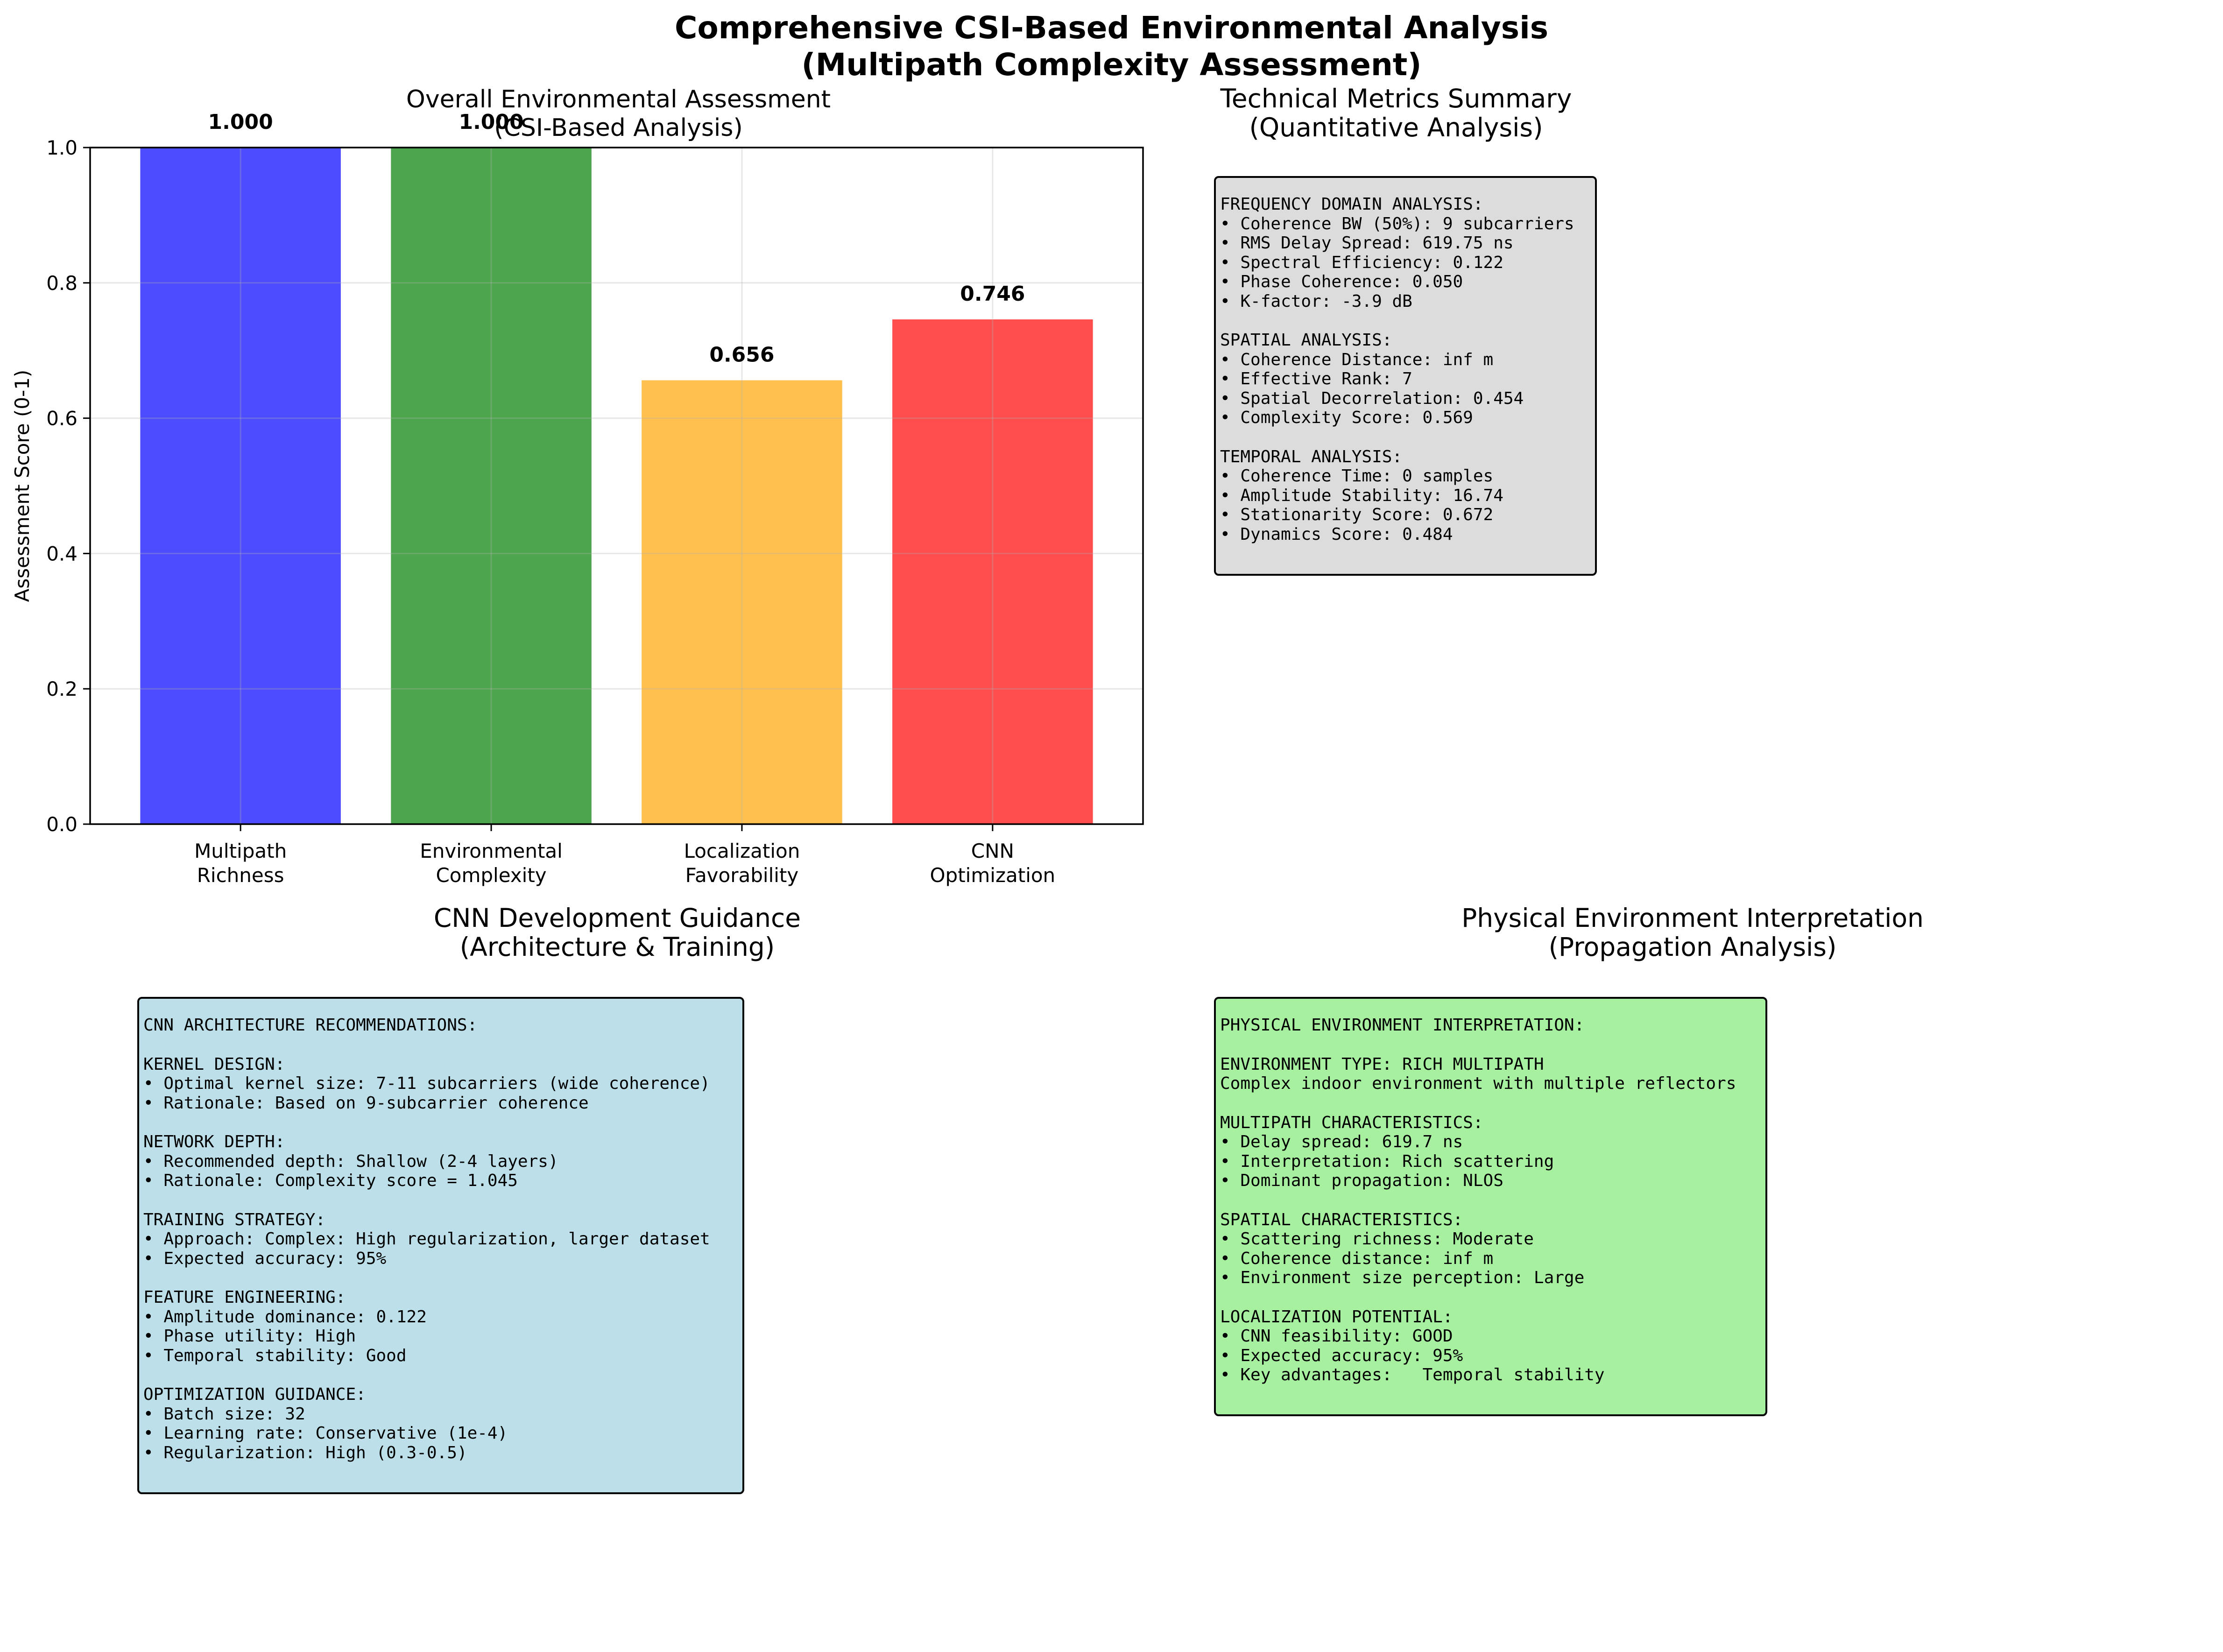 The width and height of the screenshot is (2223, 1652). Describe the element at coordinates (249, 1336) in the screenshot. I see `cnn-guidance-line: • Phase utility: High` at that location.